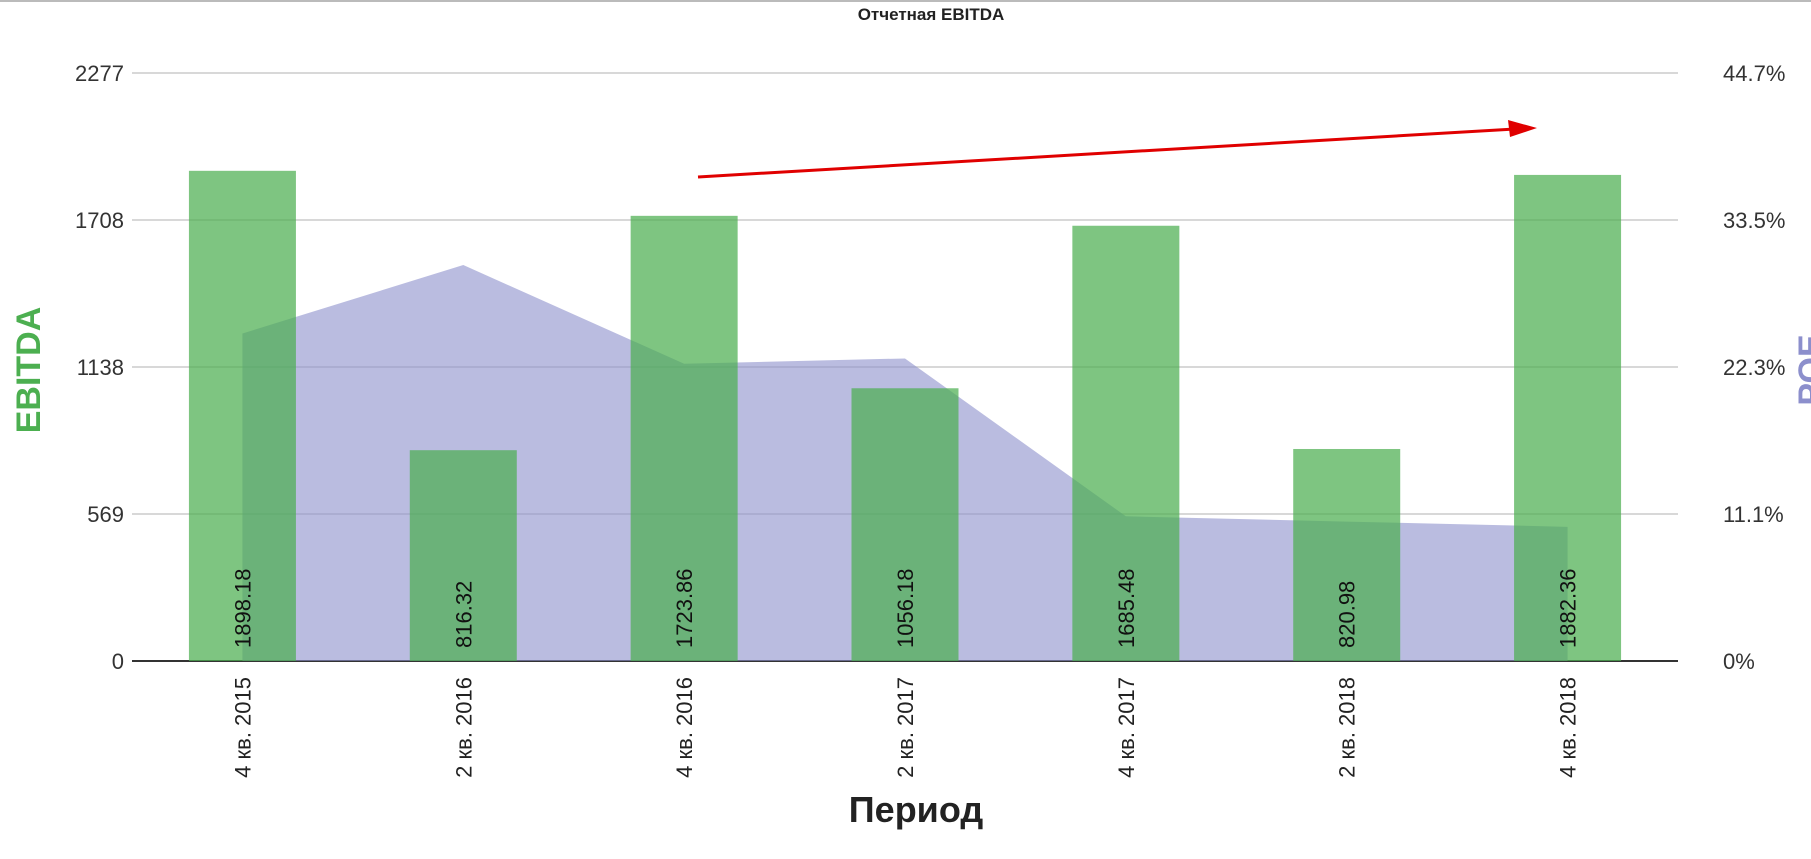 The height and width of the screenshot is (859, 1811). What do you see at coordinates (1801, 369) in the screenshot?
I see `y2-axis-title: РОЕ` at bounding box center [1801, 369].